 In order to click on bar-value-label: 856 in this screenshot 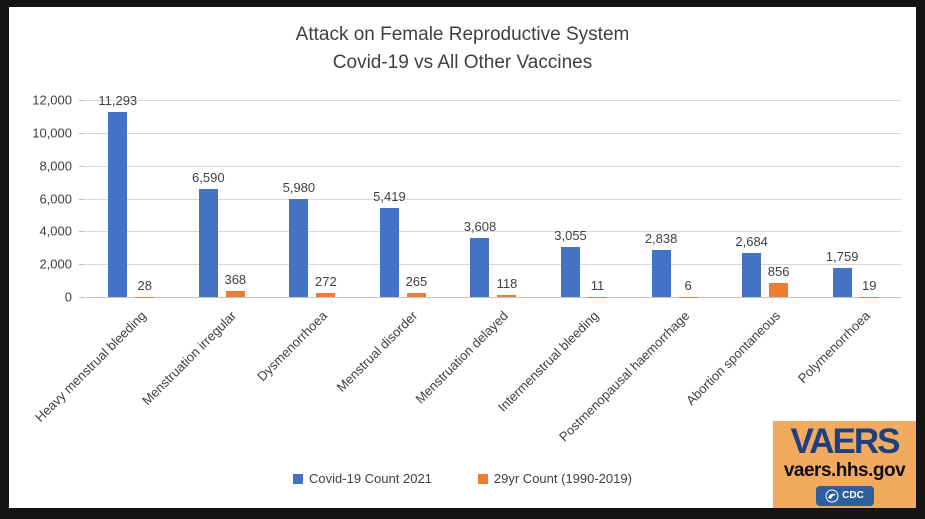, I will do `click(778, 271)`.